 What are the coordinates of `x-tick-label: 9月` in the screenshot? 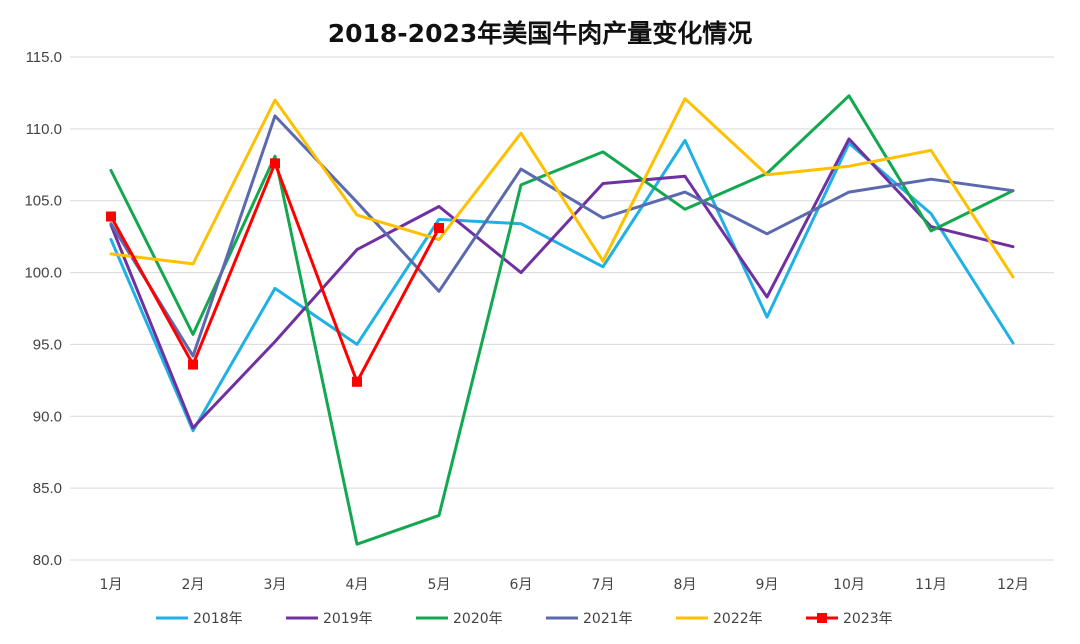 It's located at (767, 585).